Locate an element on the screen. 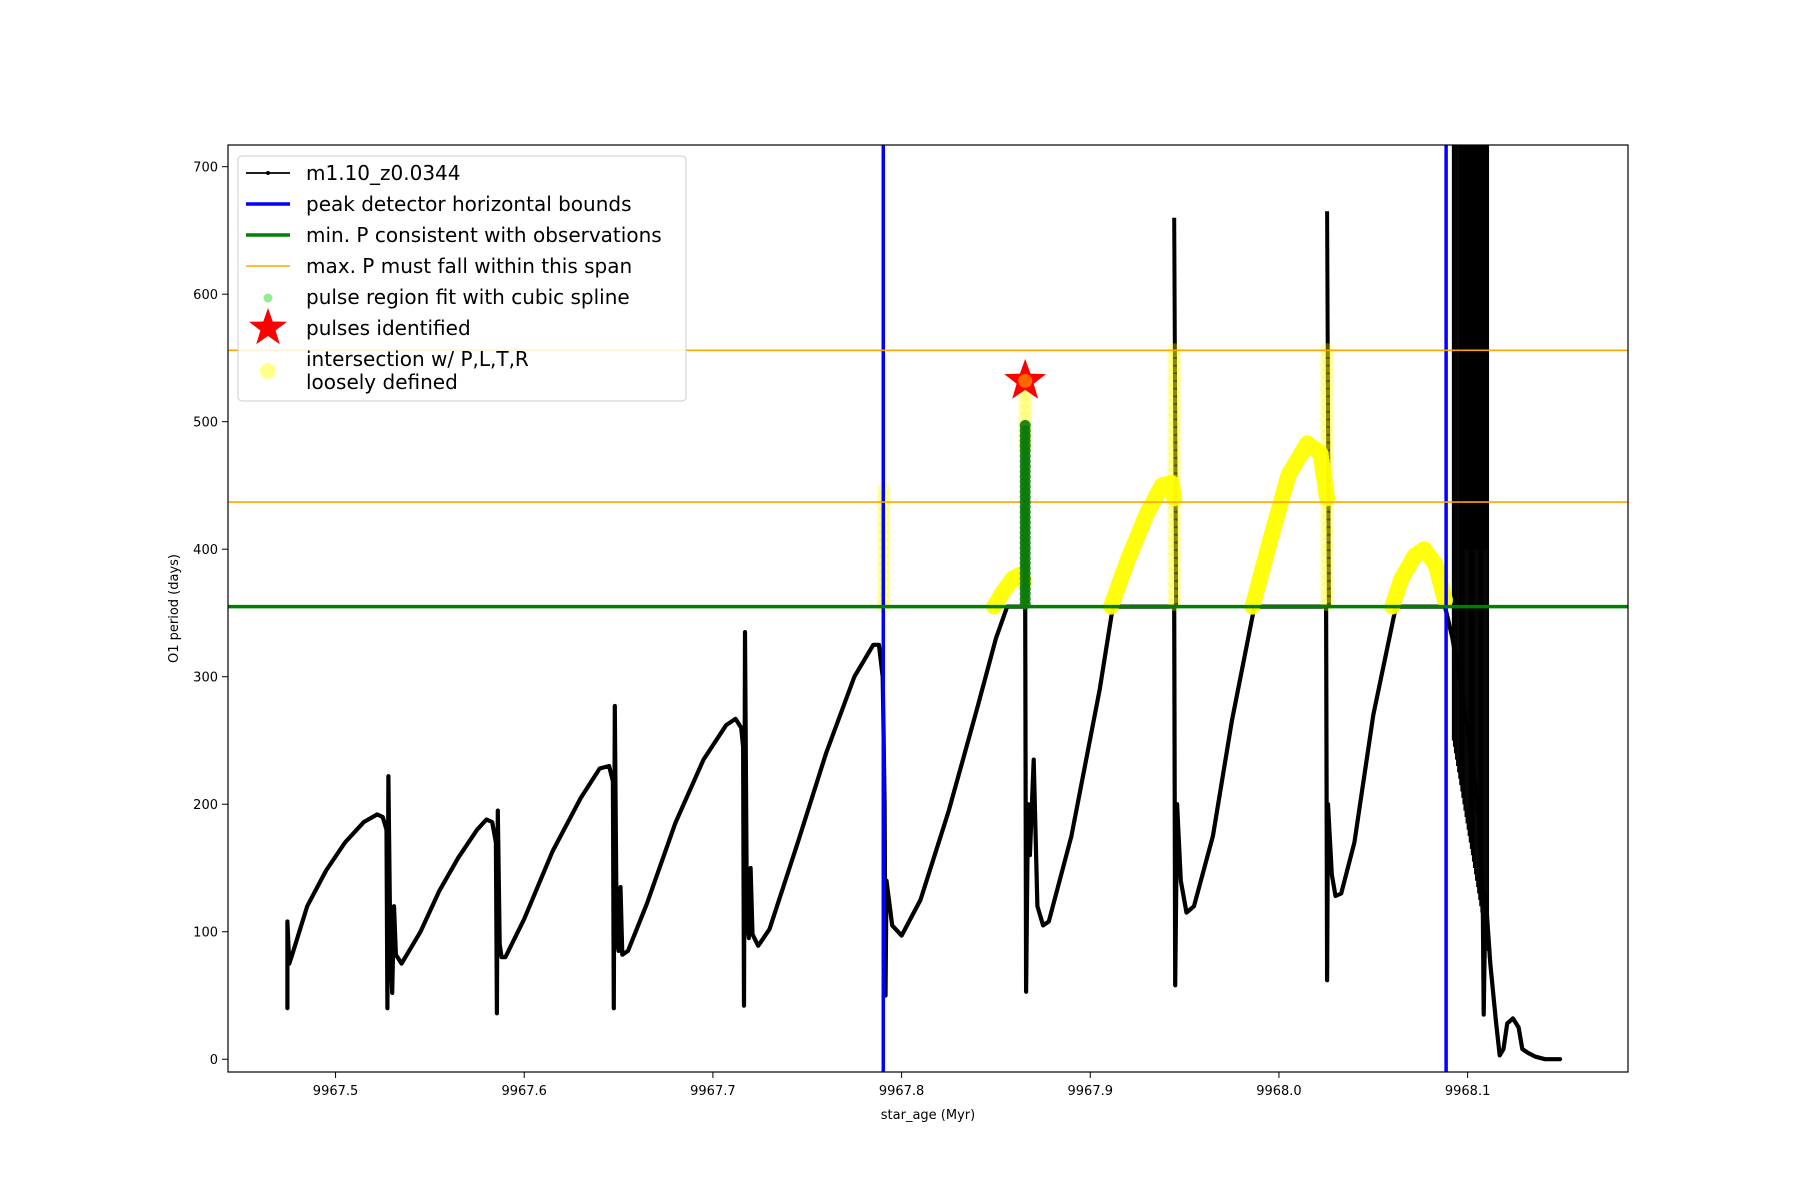  y-tick-label: 600 is located at coordinates (205, 295).